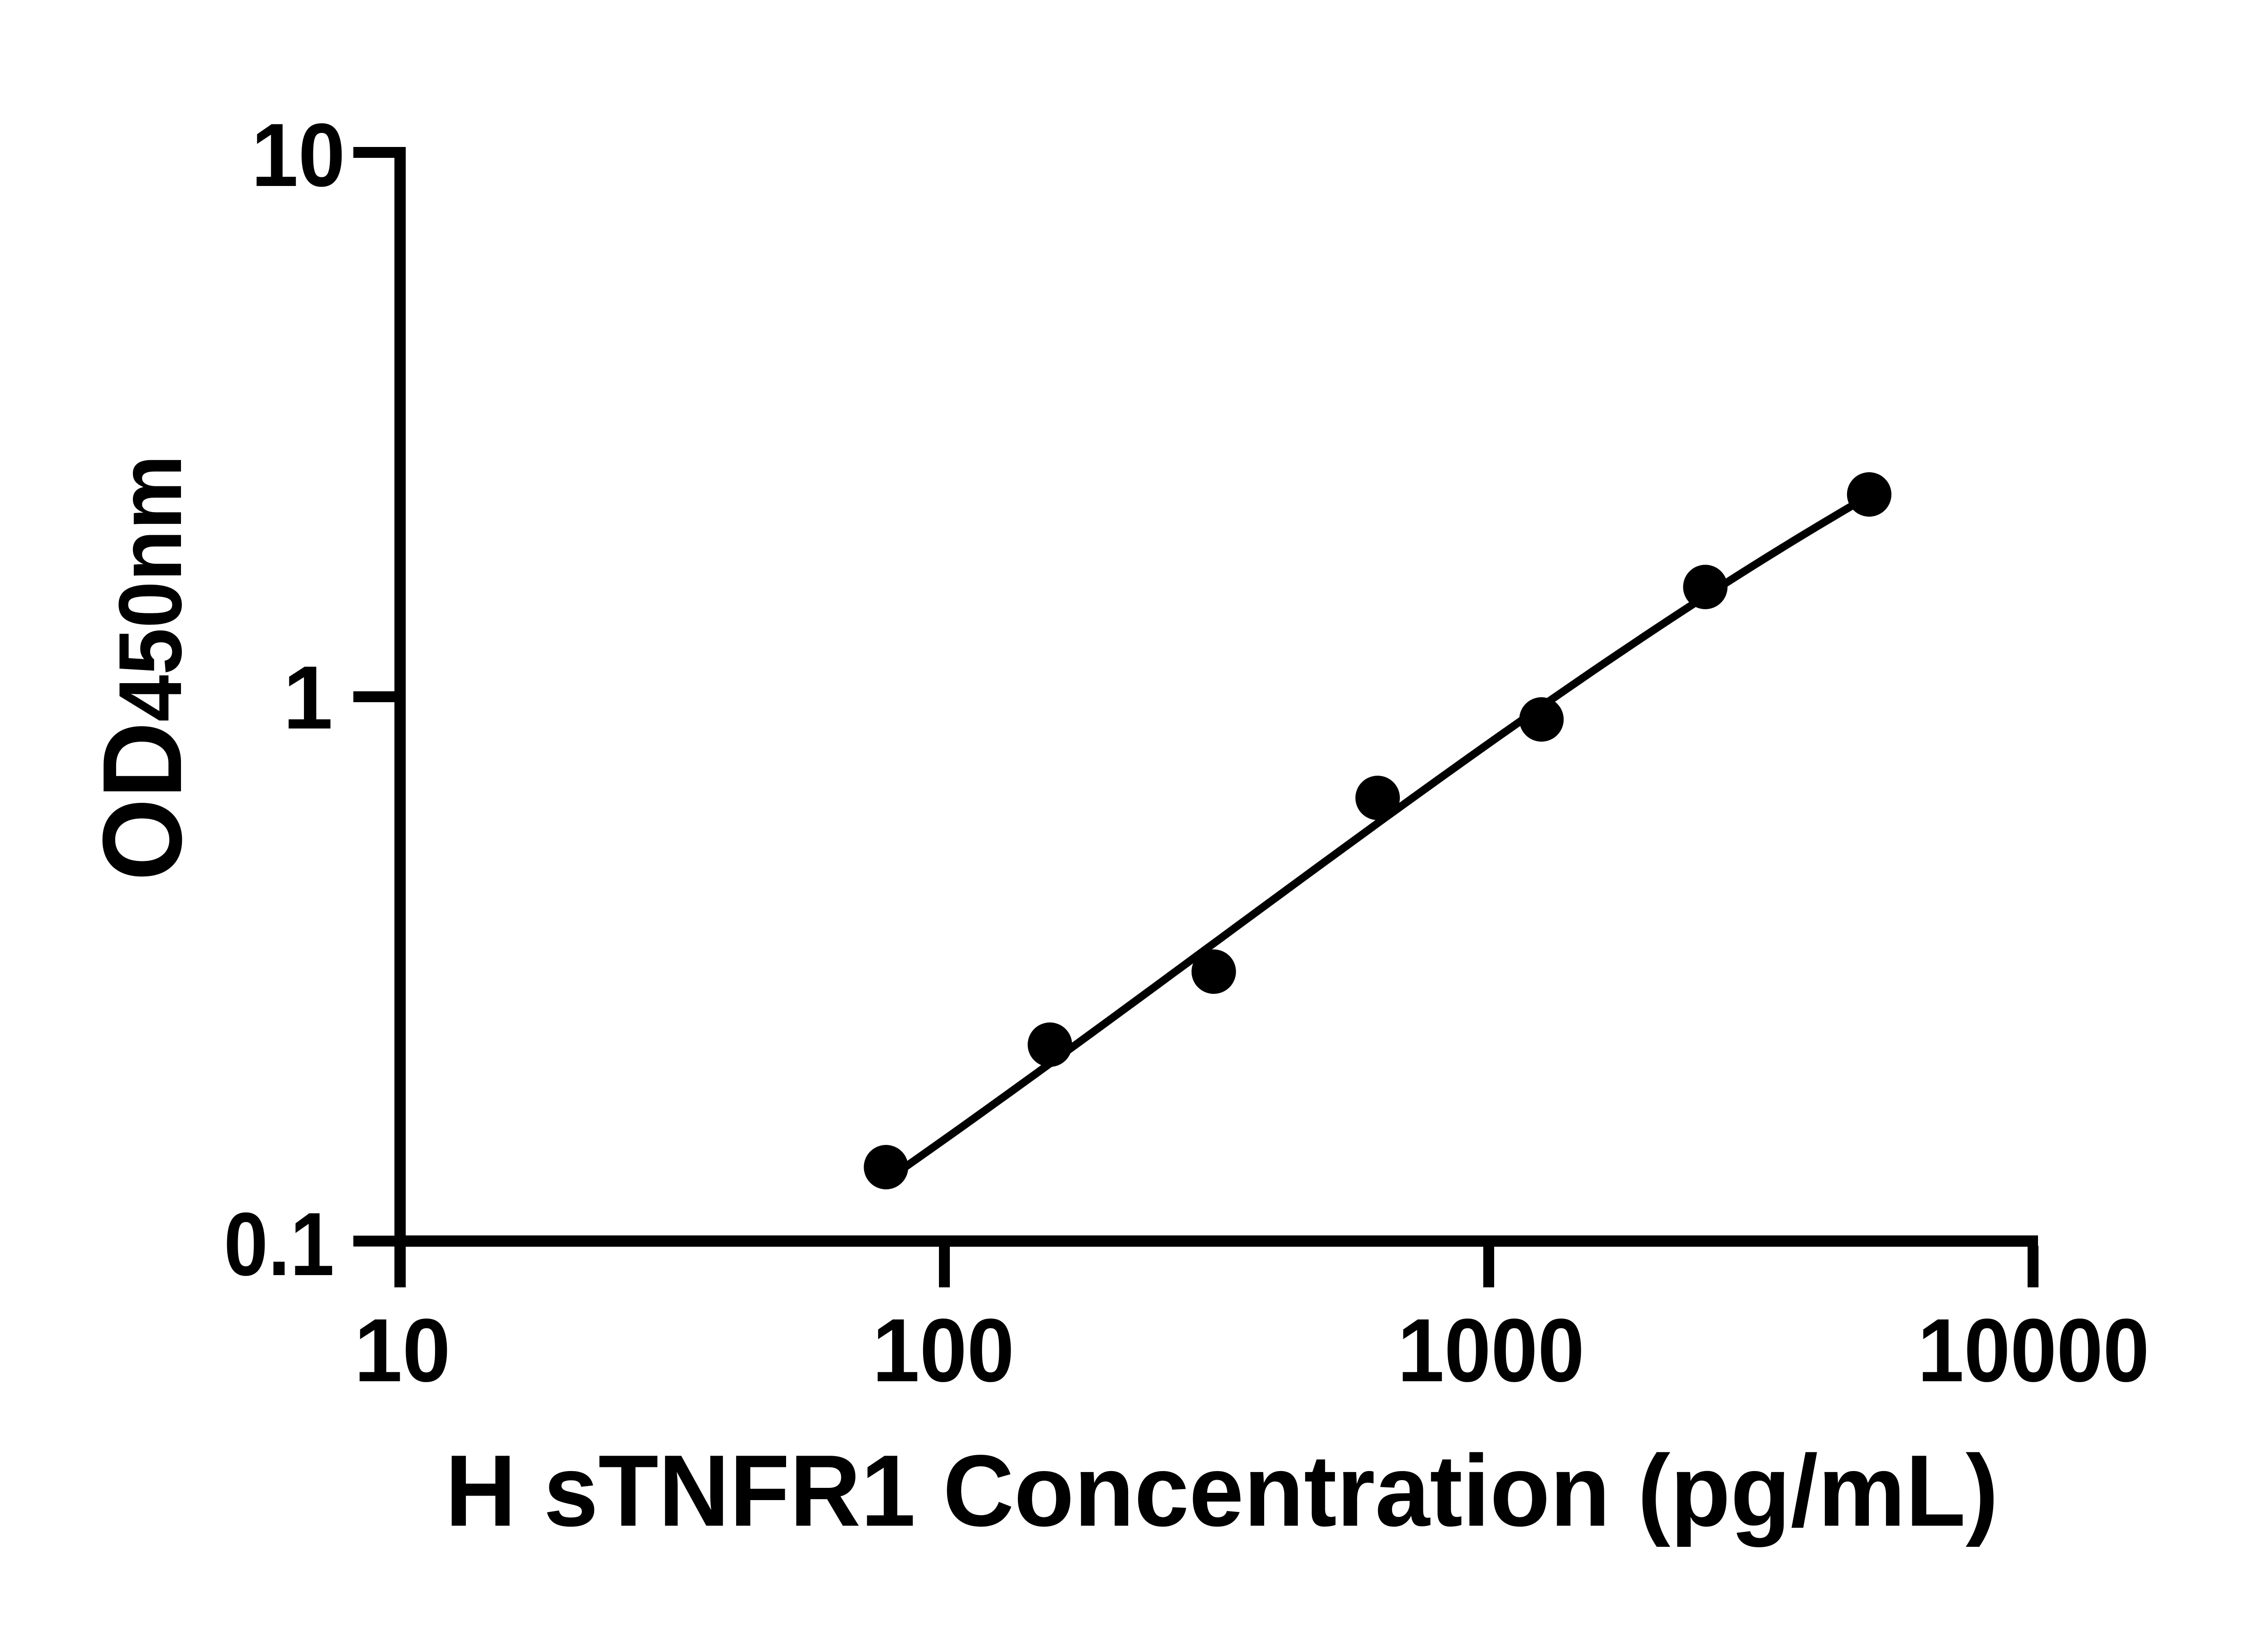 The width and height of the screenshot is (2268, 1633). Describe the element at coordinates (1222, 1490) in the screenshot. I see `svg-text: H sTNFR1 Concentration (pg/mL)` at that location.